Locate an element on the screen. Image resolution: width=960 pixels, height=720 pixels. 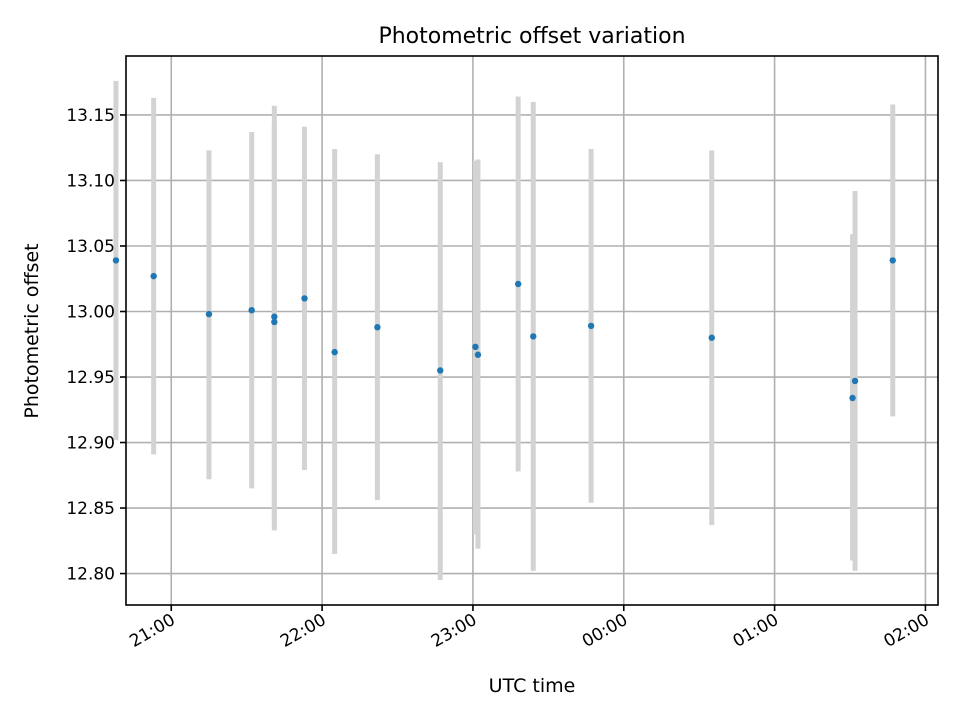
y-tick-label: 12.95 is located at coordinates (90, 378).